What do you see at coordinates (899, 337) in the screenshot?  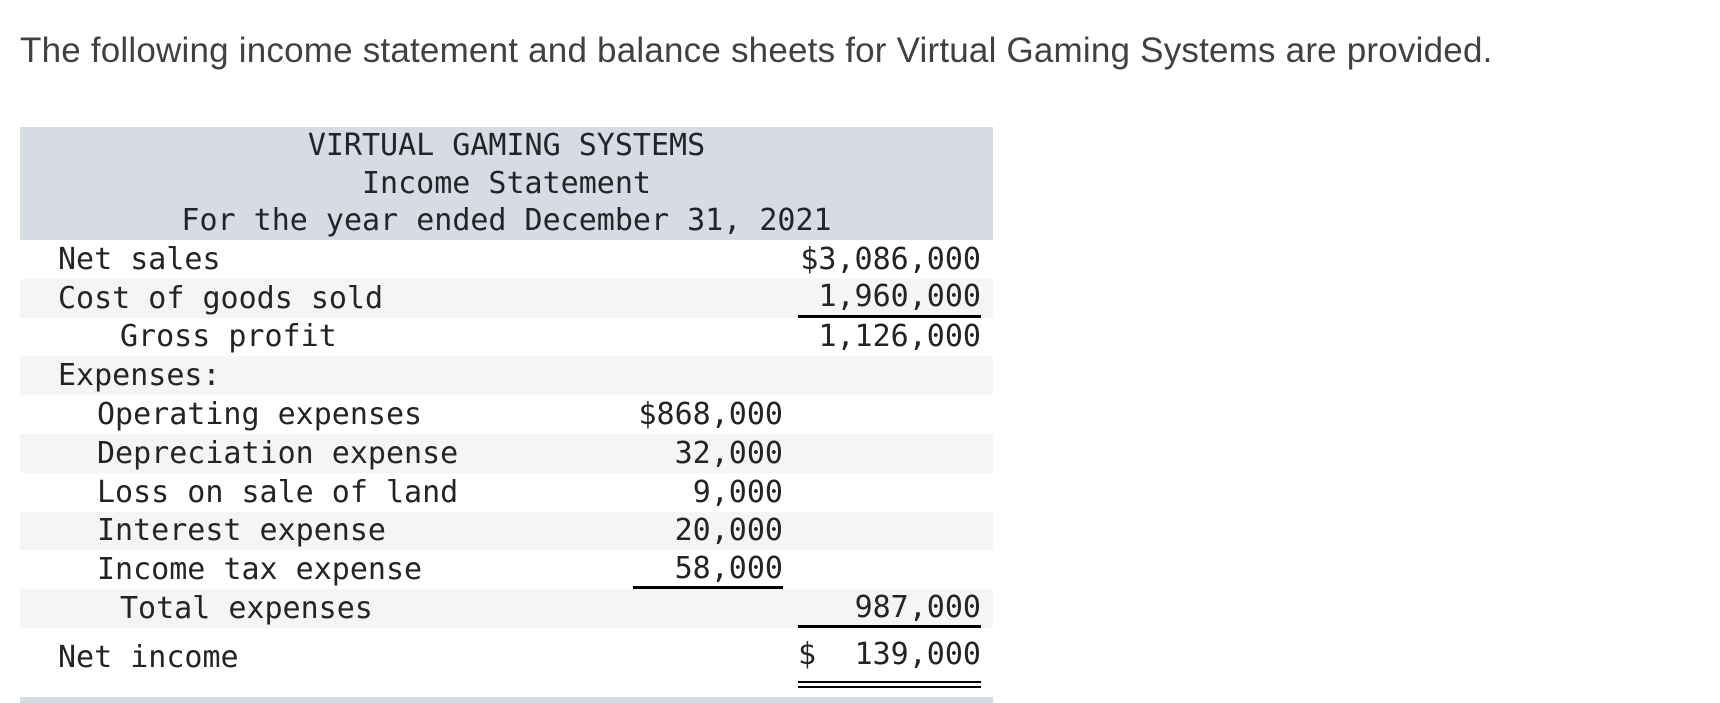 I see `row-amount: 1,126,000` at bounding box center [899, 337].